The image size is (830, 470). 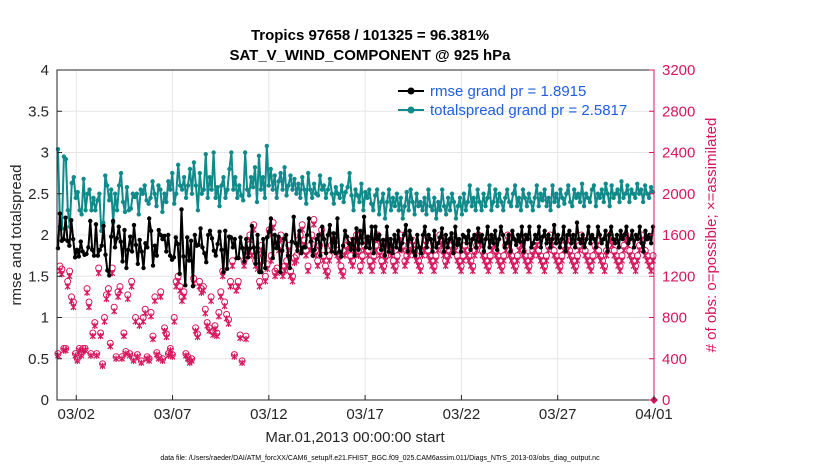 What do you see at coordinates (355, 437) in the screenshot?
I see `x-axis-label: Mar.01,2013 00:00:00 start` at bounding box center [355, 437].